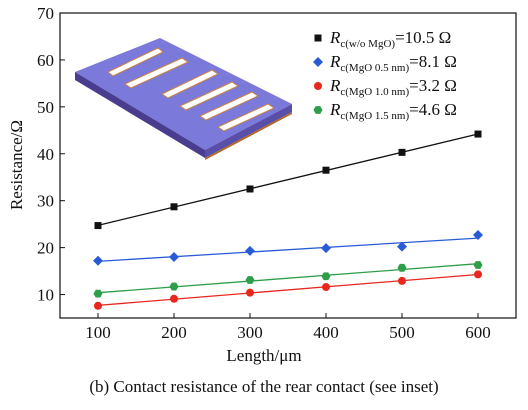 This screenshot has height=410, width=528. What do you see at coordinates (45, 201) in the screenshot?
I see `y-tick-label: 30` at bounding box center [45, 201].